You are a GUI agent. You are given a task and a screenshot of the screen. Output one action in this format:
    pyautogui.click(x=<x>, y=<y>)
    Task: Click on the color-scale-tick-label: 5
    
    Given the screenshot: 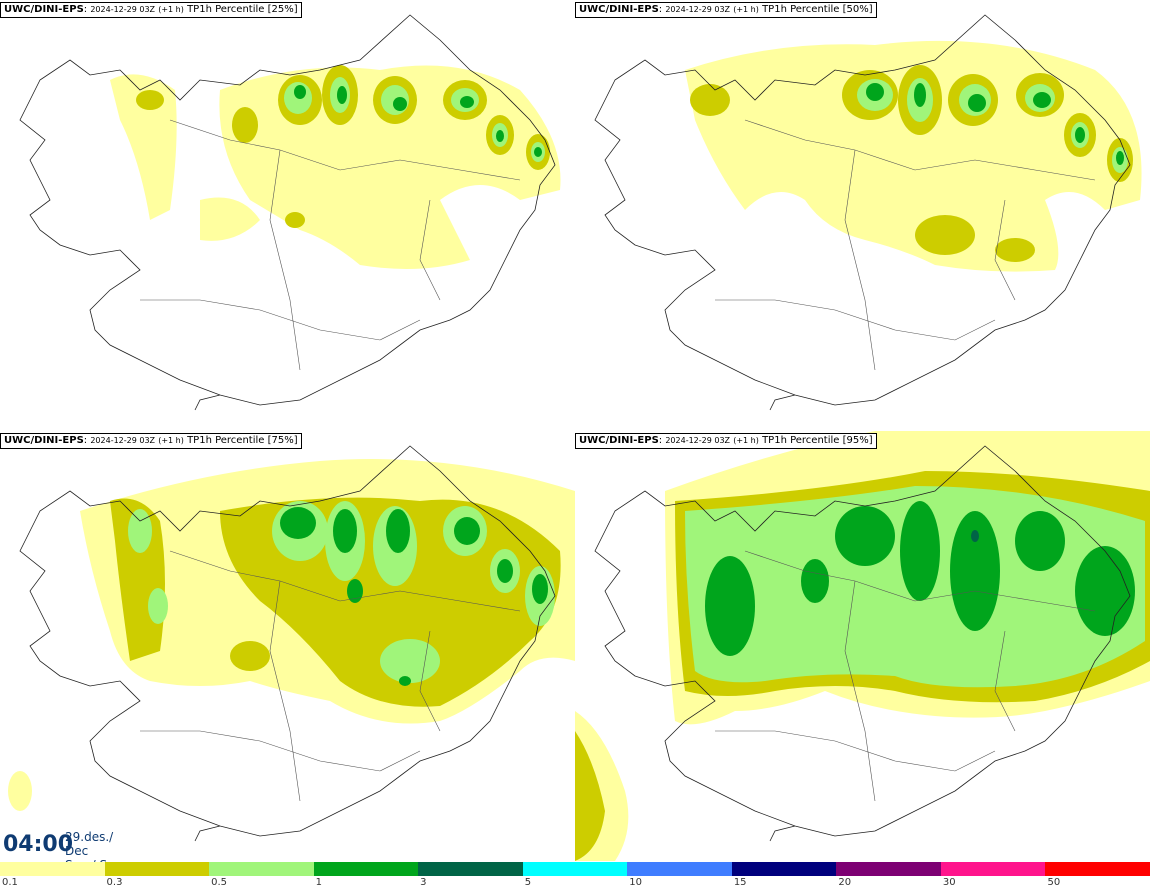 What is the action you would take?
    pyautogui.click(x=528, y=882)
    